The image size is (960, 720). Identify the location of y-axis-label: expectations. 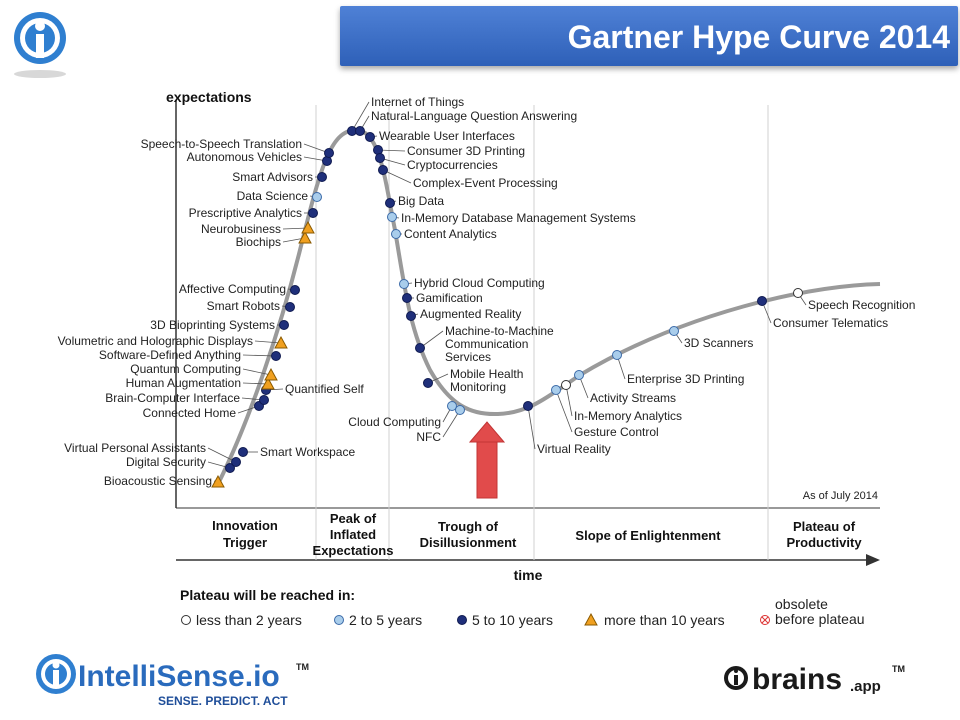
(209, 97).